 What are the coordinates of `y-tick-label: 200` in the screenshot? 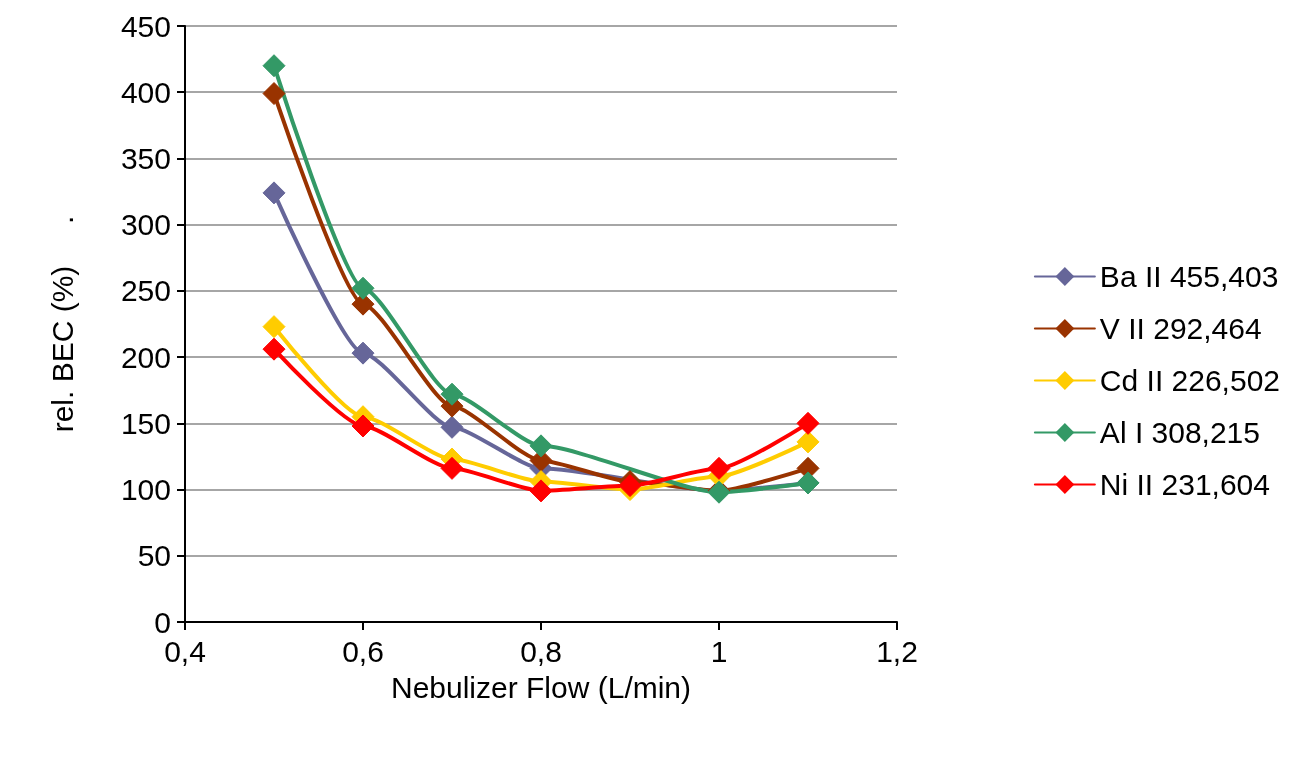 It's located at (145, 357).